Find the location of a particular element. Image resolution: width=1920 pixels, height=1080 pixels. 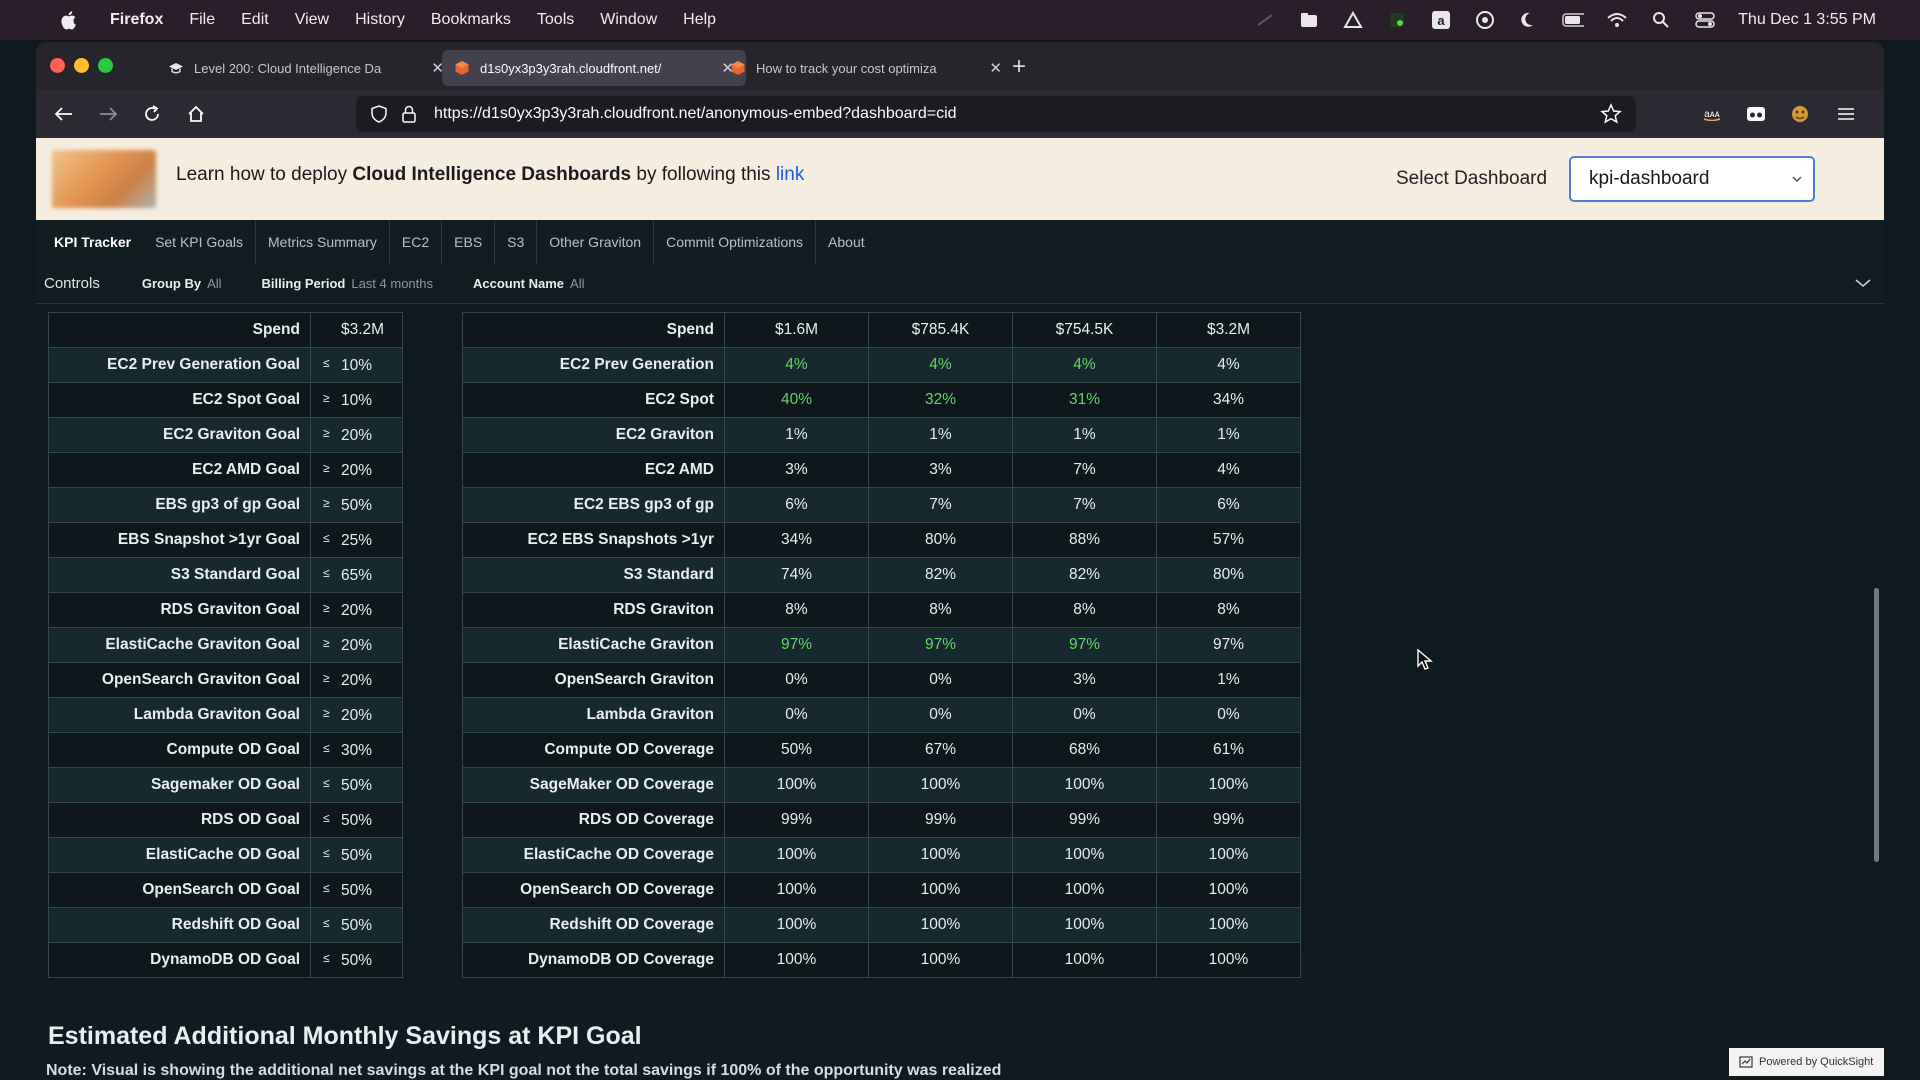

forward-button is located at coordinates (108, 114).